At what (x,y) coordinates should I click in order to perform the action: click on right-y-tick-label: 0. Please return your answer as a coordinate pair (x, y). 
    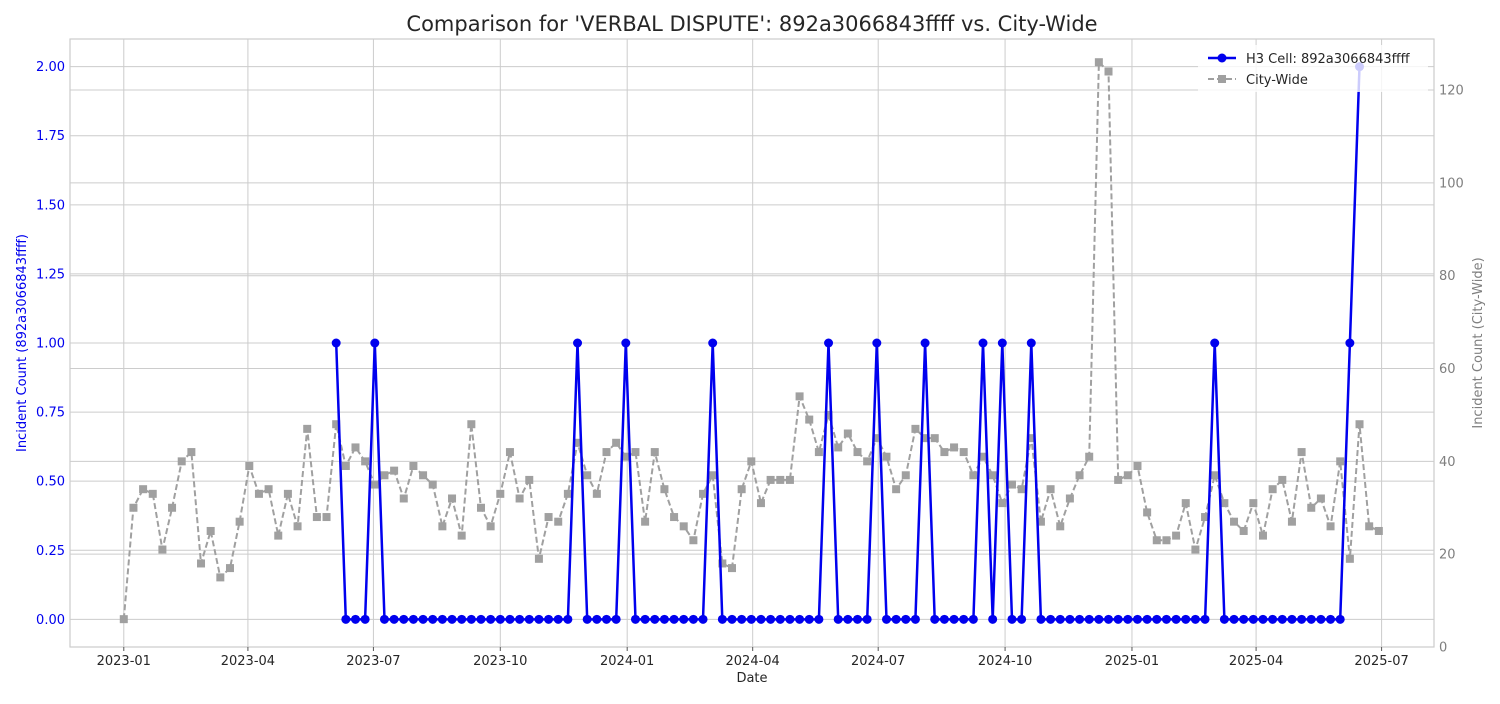
    Looking at the image, I should click on (1443, 648).